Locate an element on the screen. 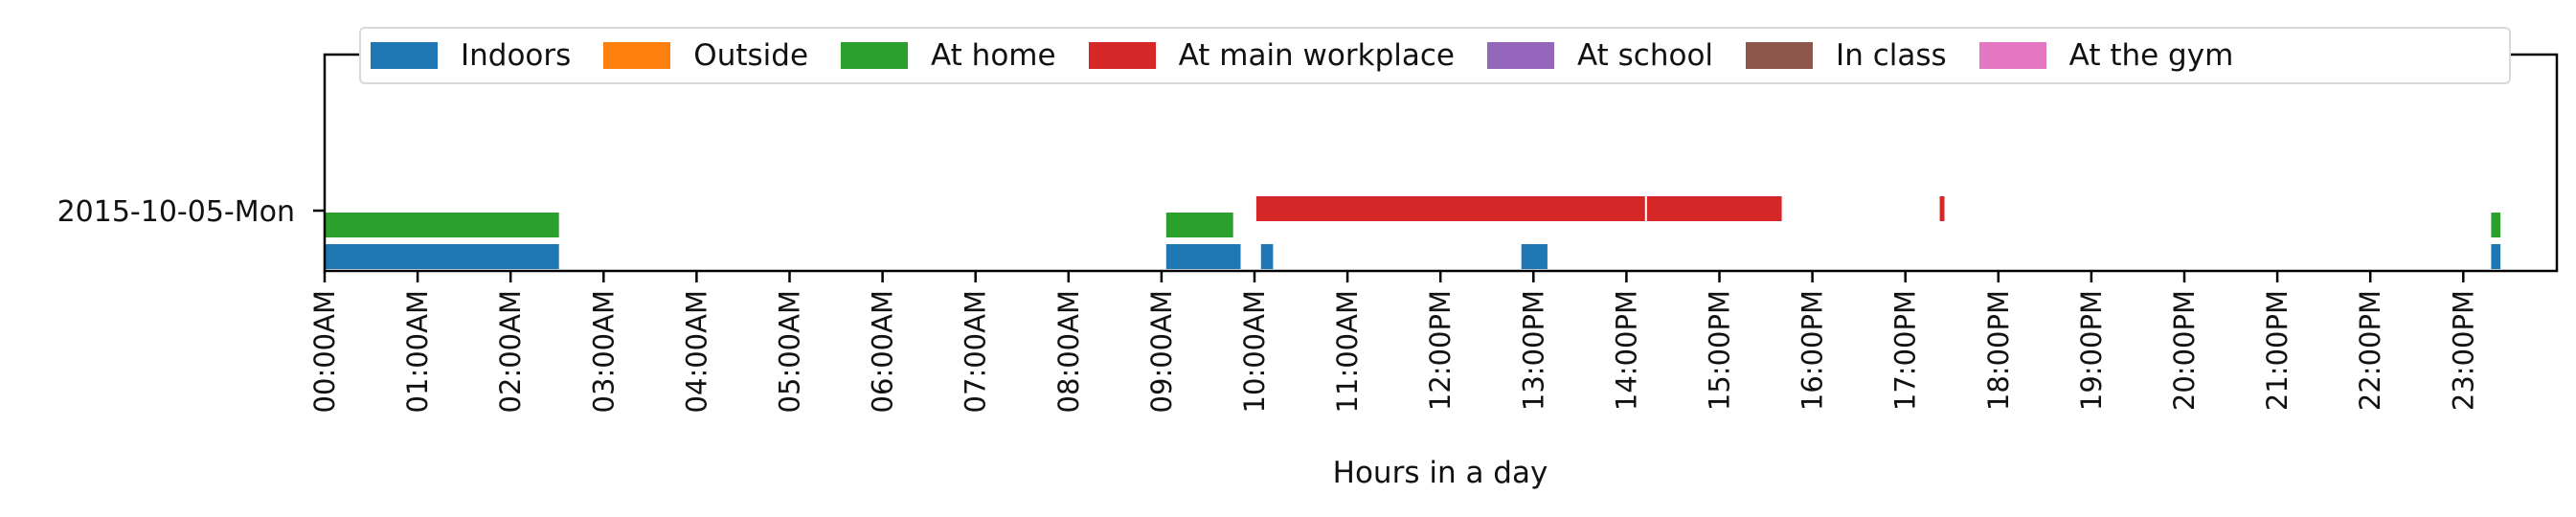  legend-label: At school is located at coordinates (1645, 55).